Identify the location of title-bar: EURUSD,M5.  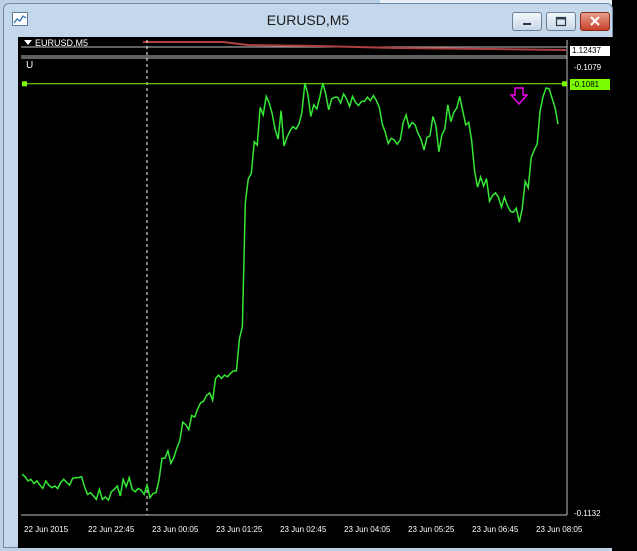
(308, 19).